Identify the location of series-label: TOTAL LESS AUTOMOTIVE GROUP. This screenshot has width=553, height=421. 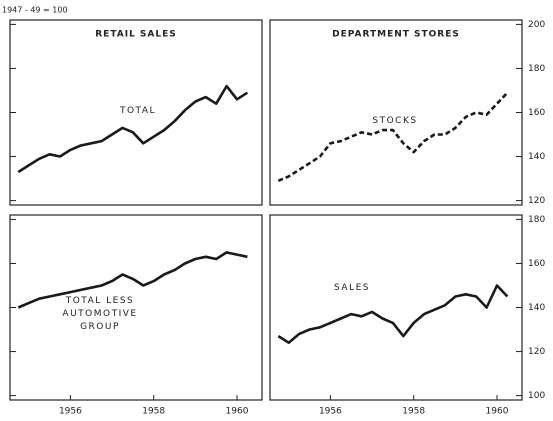
(100, 314).